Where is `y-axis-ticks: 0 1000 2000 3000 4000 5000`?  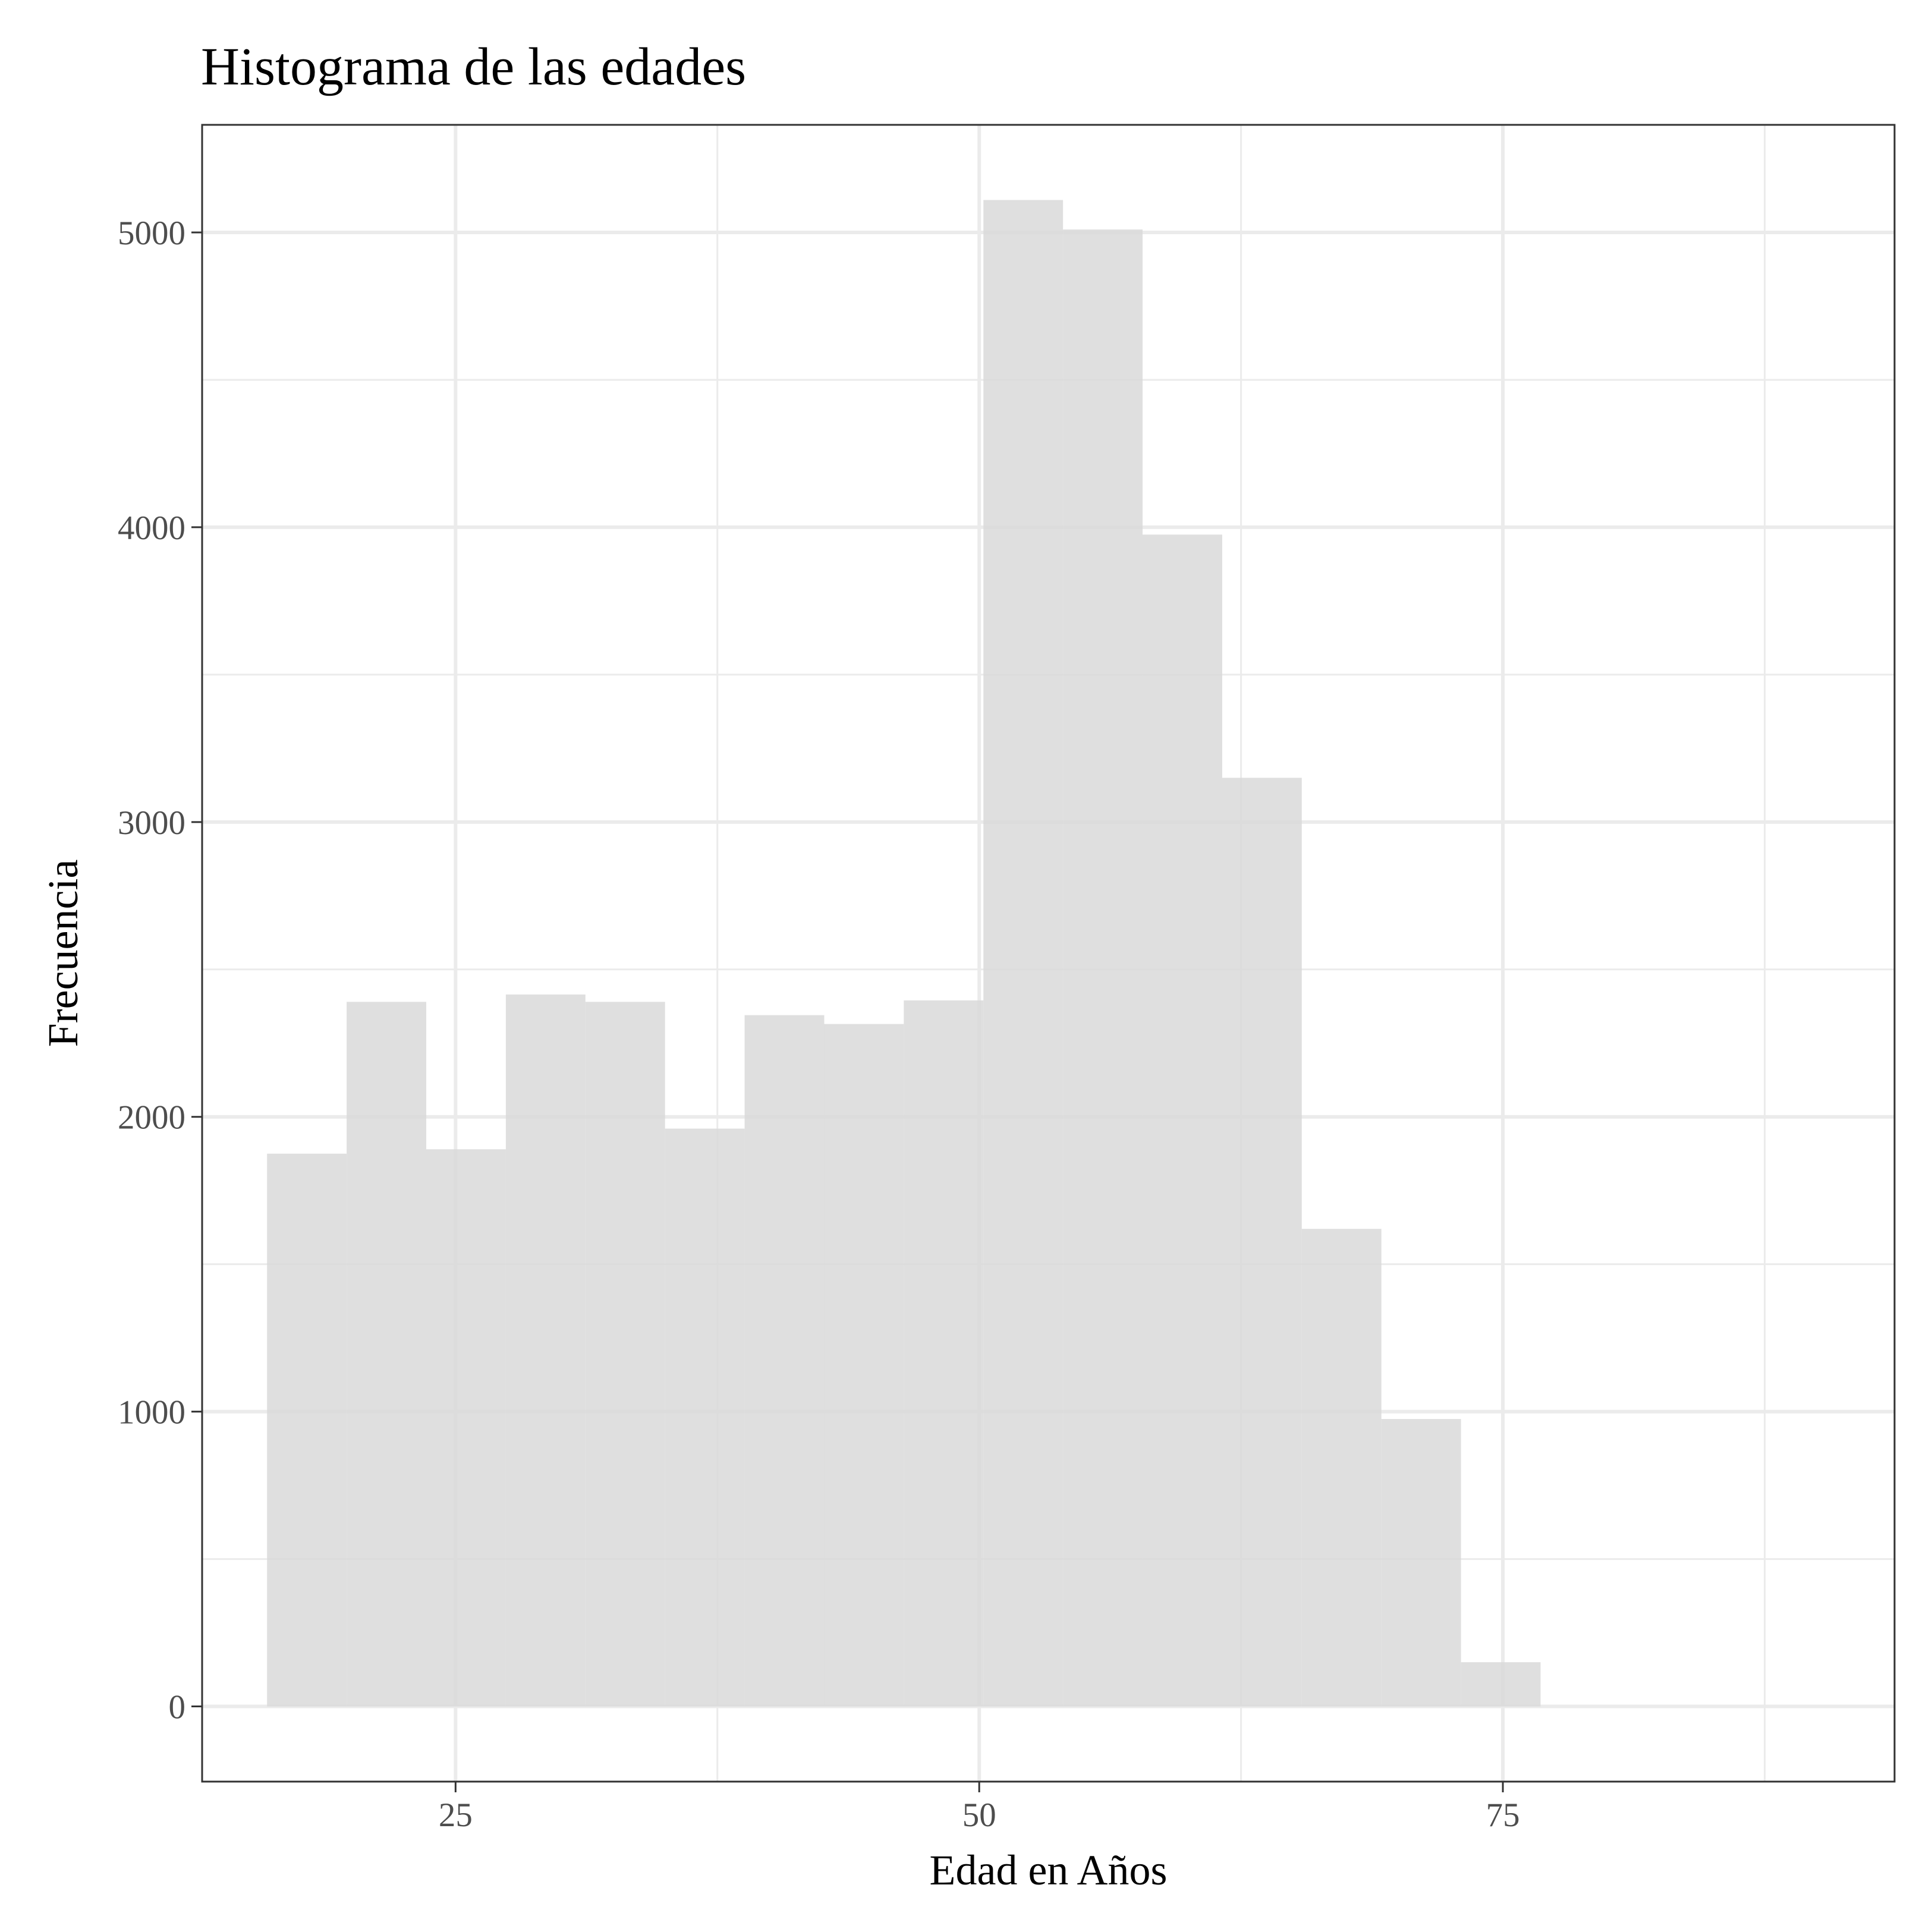
y-axis-ticks: 0 1000 2000 3000 4000 5000 is located at coordinates (160, 971).